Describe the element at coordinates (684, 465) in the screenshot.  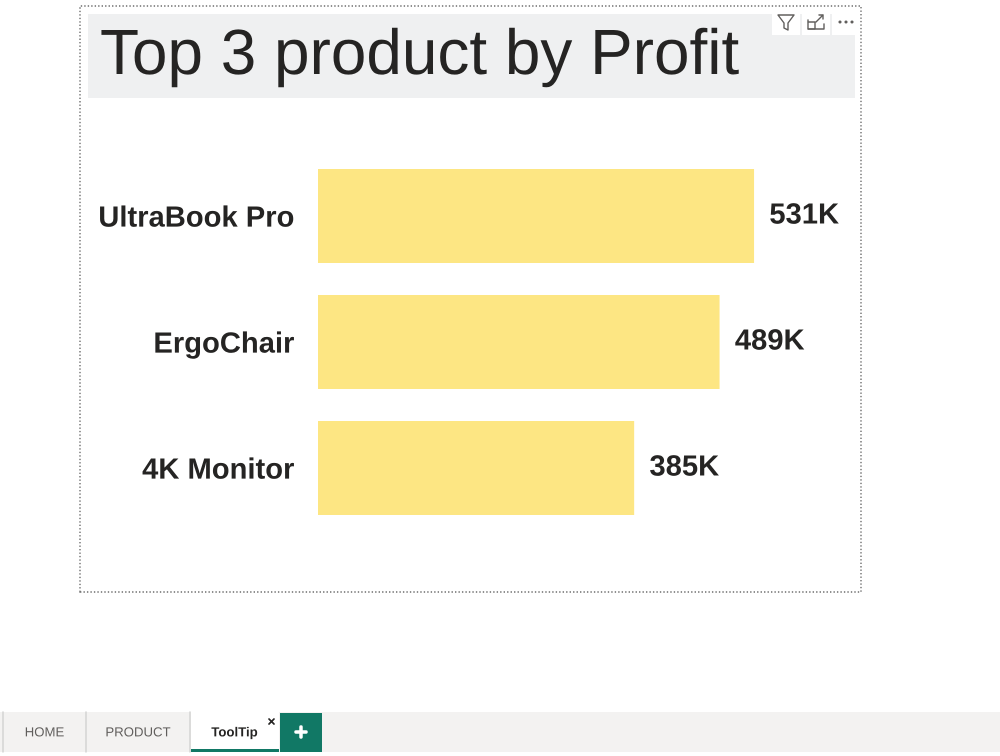
I see `data-label: 385K` at that location.